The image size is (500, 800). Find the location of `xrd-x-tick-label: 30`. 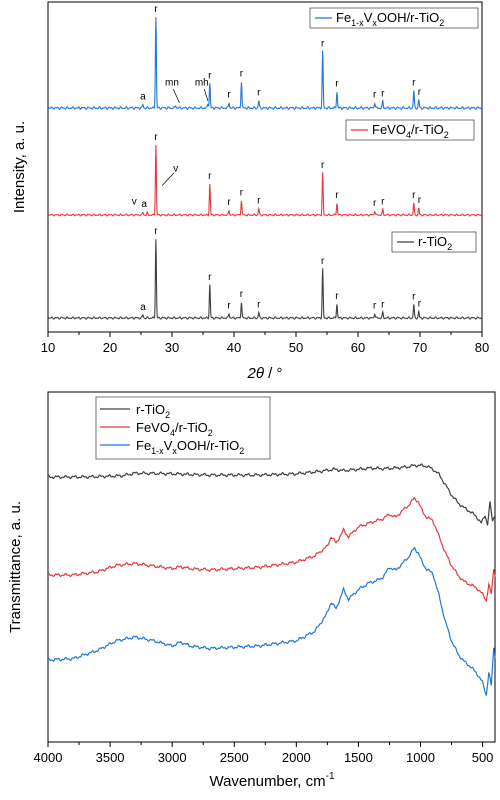

xrd-x-tick-label: 30 is located at coordinates (172, 347).